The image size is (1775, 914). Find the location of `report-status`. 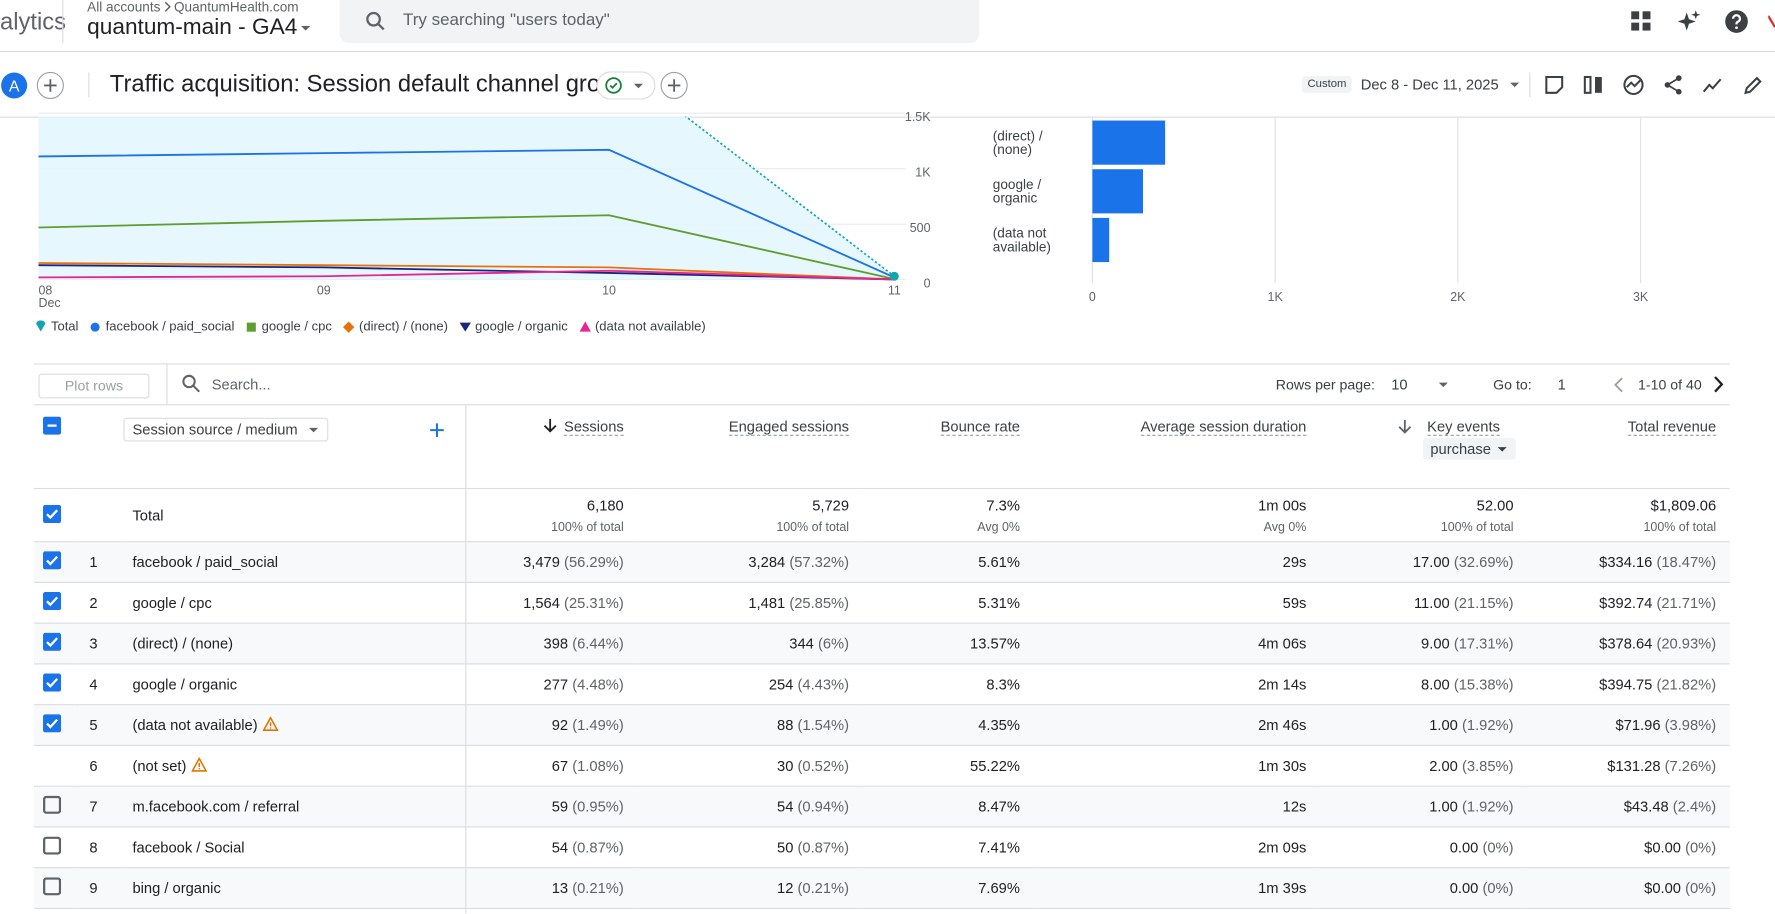

report-status is located at coordinates (626, 85).